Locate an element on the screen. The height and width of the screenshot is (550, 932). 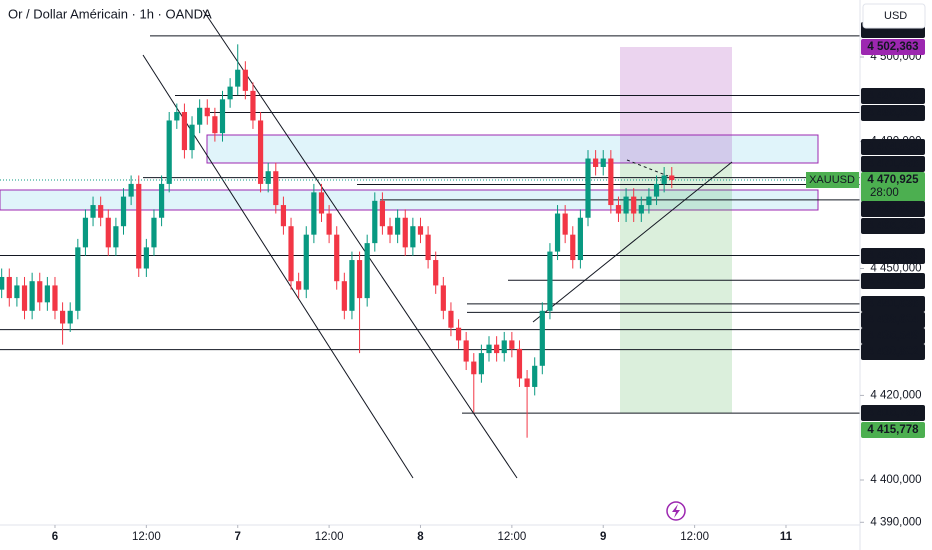
currency-button is located at coordinates (894, 16).